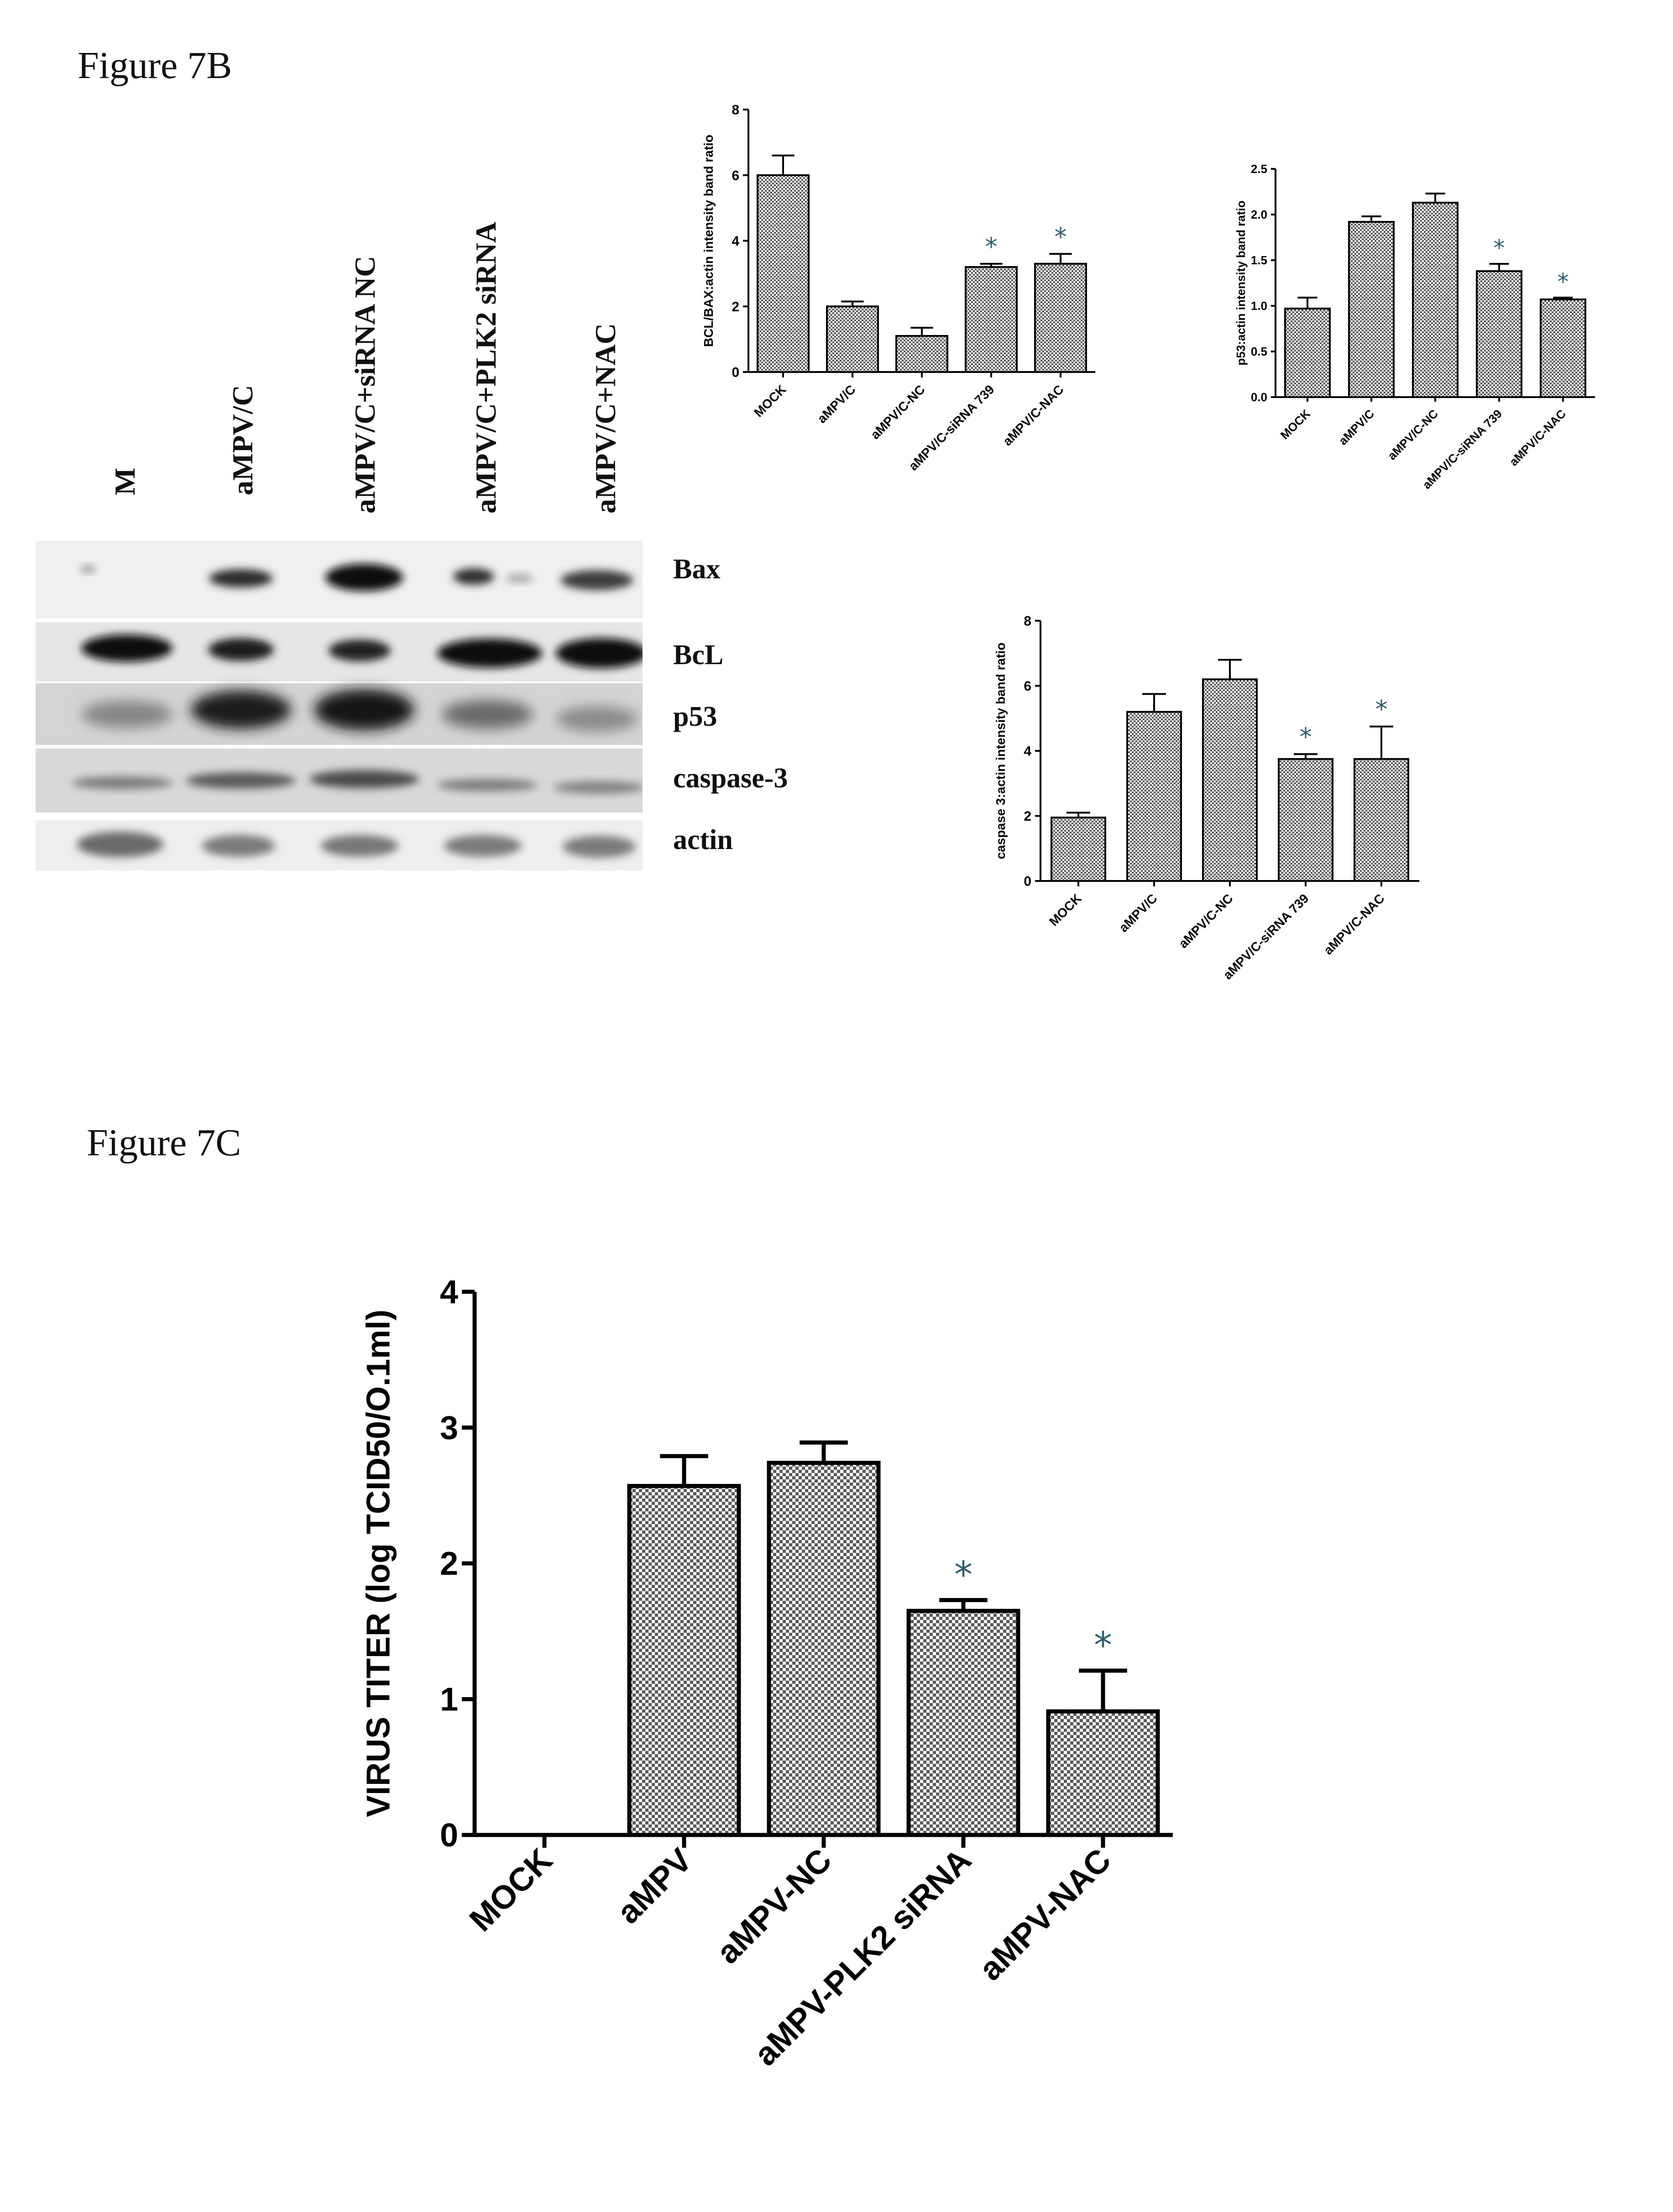 This screenshot has width=1673, height=2212. I want to click on y-tick-label: 1.5, so click(1259, 260).